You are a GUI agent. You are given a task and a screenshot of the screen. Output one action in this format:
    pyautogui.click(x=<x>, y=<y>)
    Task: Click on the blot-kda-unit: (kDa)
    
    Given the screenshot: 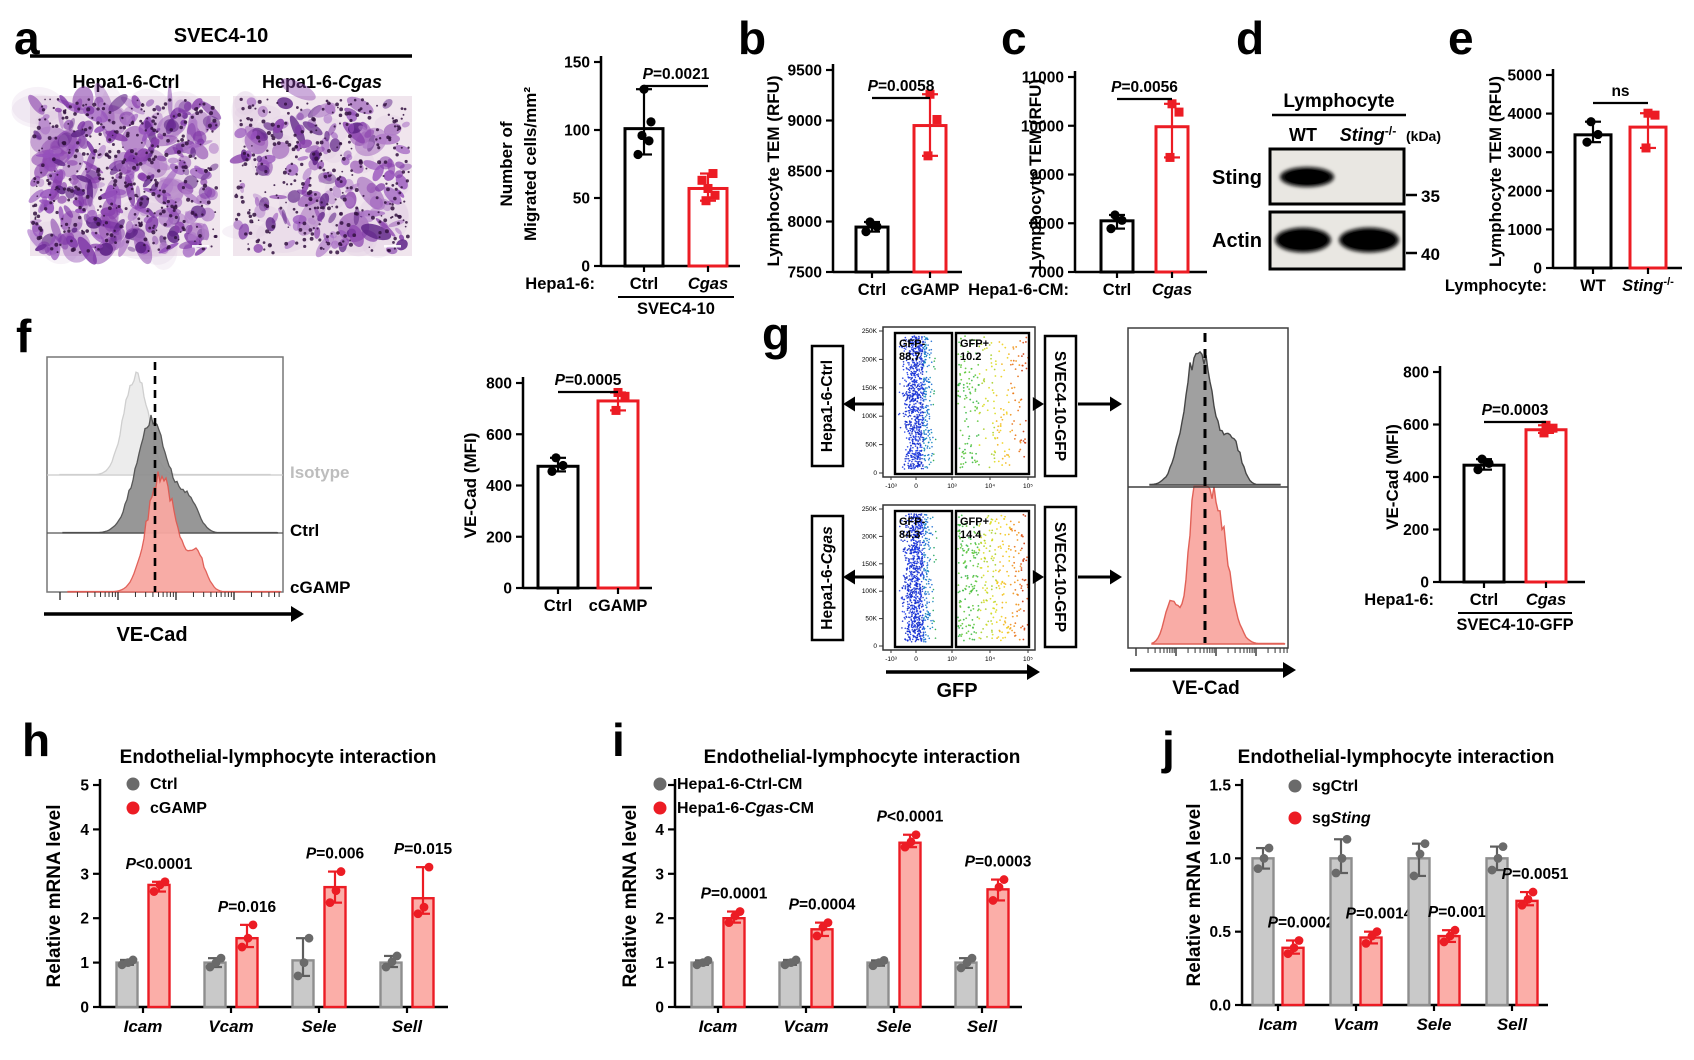 What is the action you would take?
    pyautogui.click(x=1423, y=136)
    